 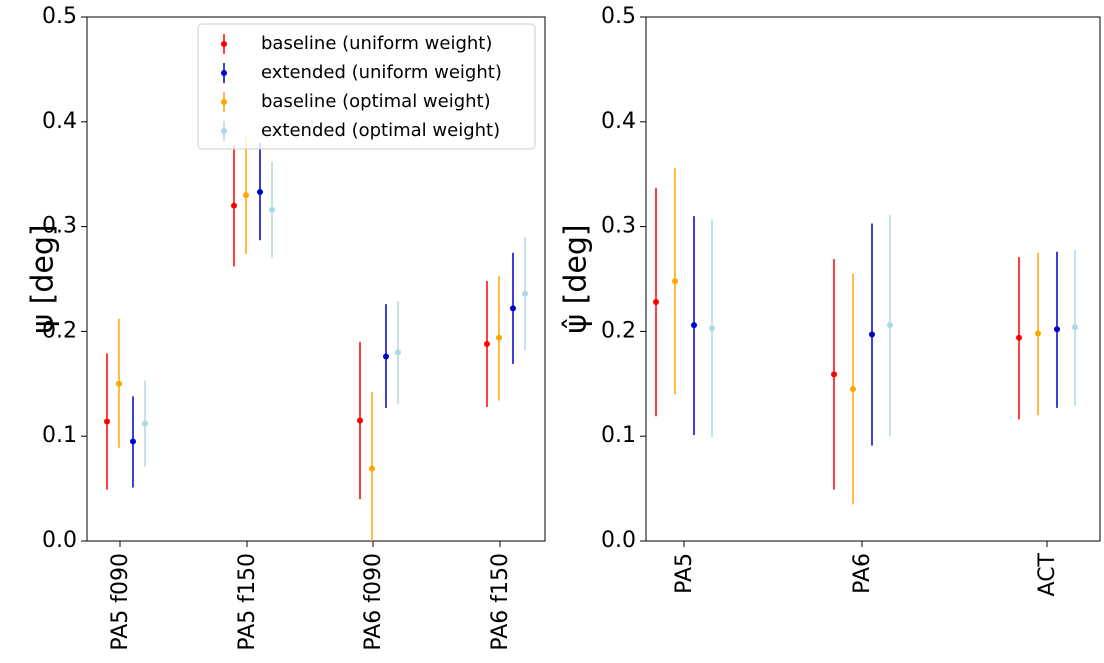 What do you see at coordinates (623, 278) in the screenshot?
I see `right-y-axis: 0.0 0.1 0.2 0.3 0.4 0.5` at bounding box center [623, 278].